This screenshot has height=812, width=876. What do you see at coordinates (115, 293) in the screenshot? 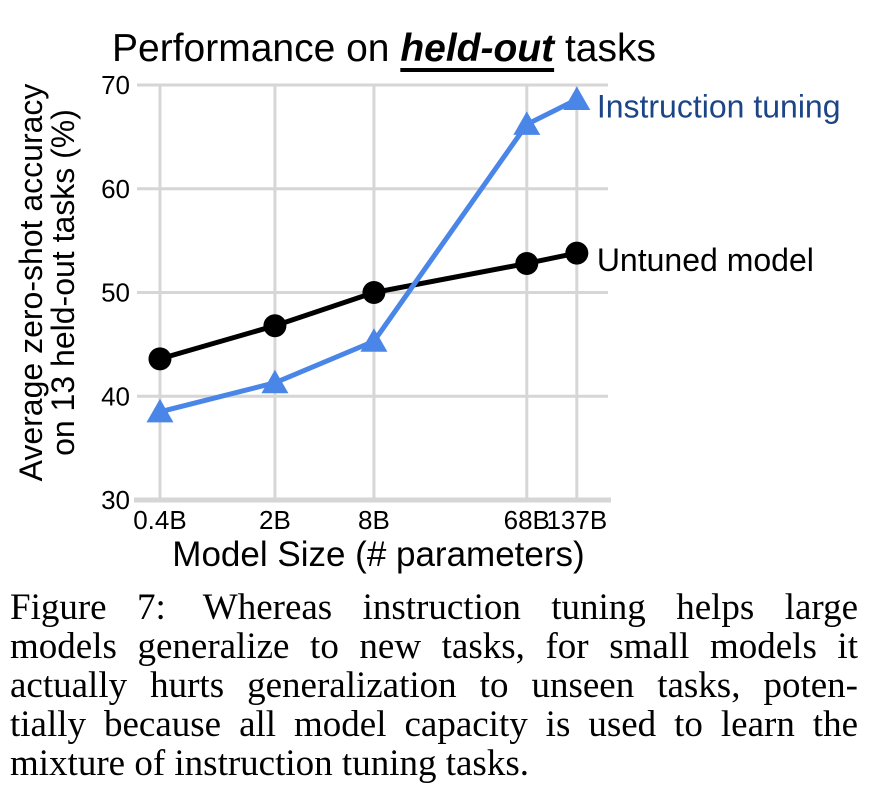
I see `y-tick-label: 50` at bounding box center [115, 293].